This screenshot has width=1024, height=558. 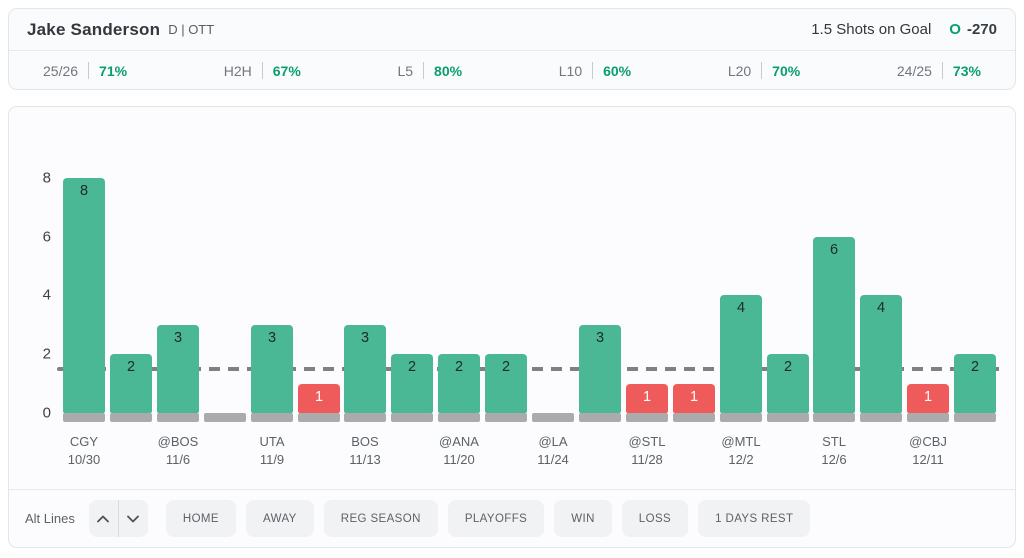 What do you see at coordinates (694, 298) in the screenshot?
I see `bar-group-14: 1` at bounding box center [694, 298].